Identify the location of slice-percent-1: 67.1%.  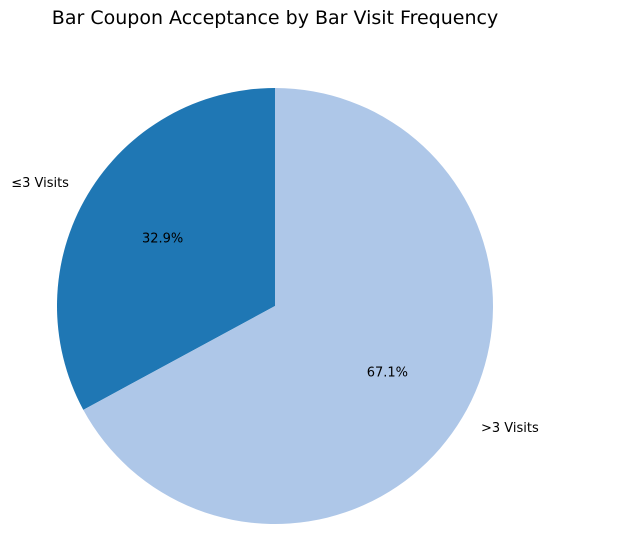
(387, 372).